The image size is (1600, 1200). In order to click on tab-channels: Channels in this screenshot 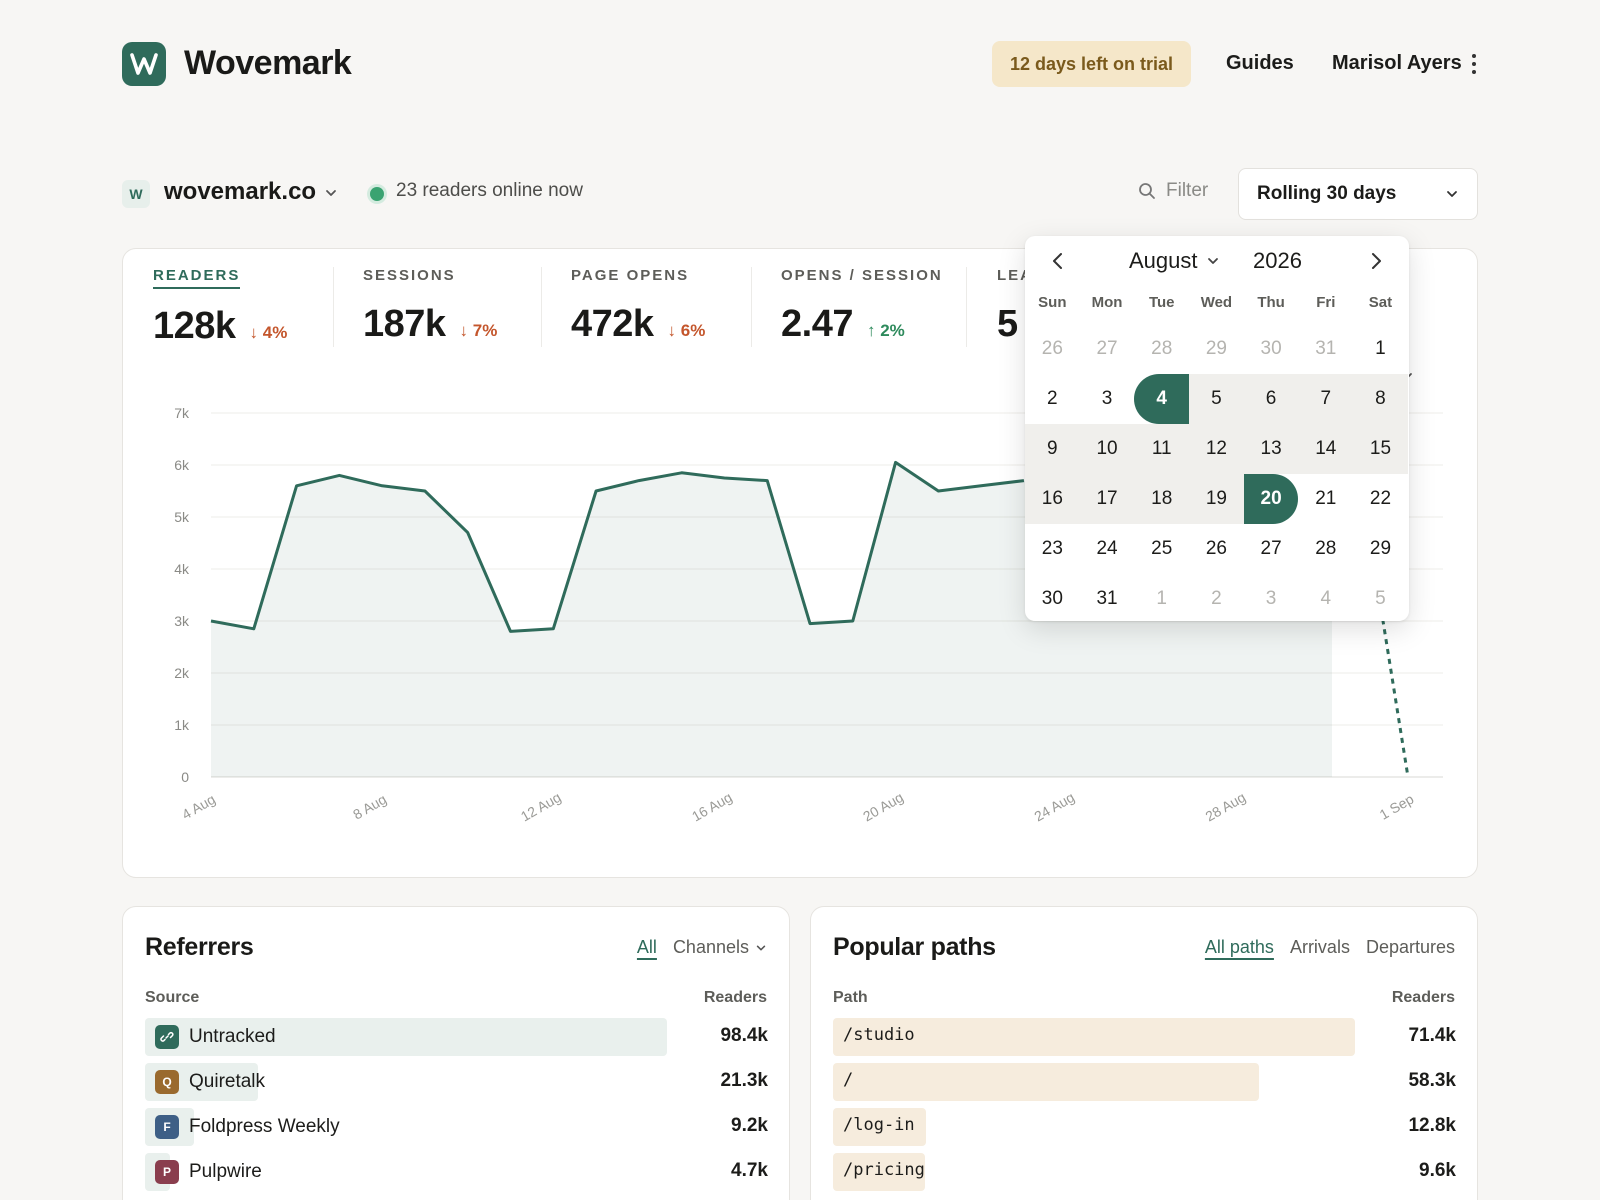, I will do `click(720, 947)`.